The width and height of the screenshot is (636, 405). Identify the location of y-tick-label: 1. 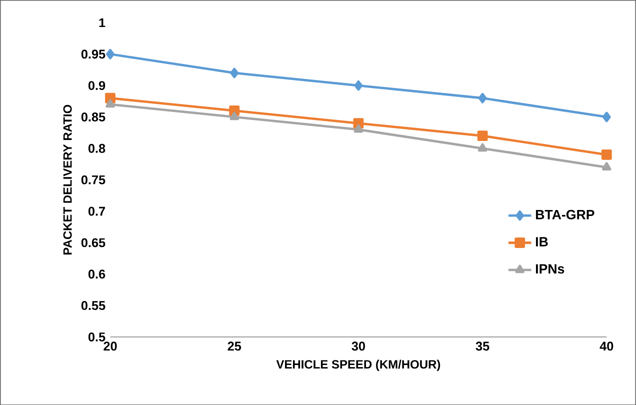
(102, 22).